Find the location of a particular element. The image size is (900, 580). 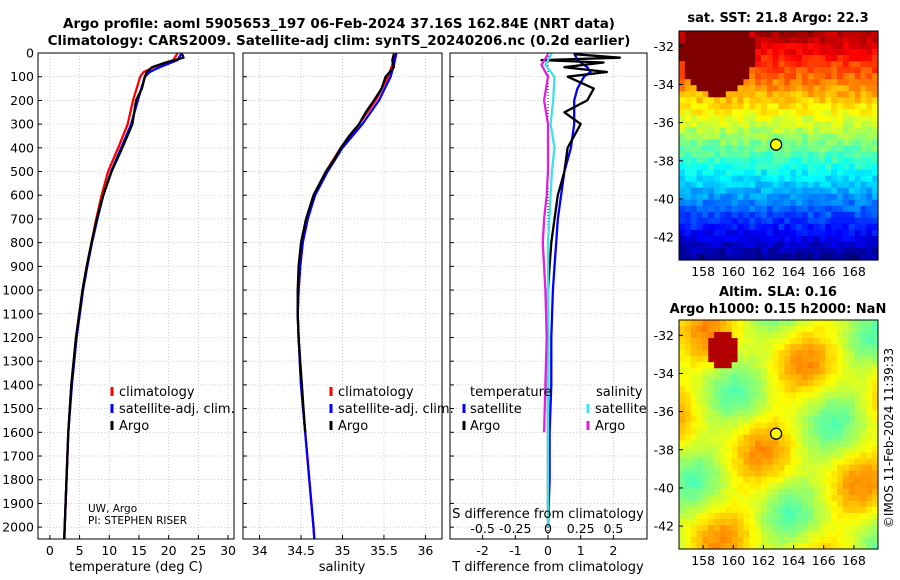

x-tick-label: 20 is located at coordinates (169, 550).